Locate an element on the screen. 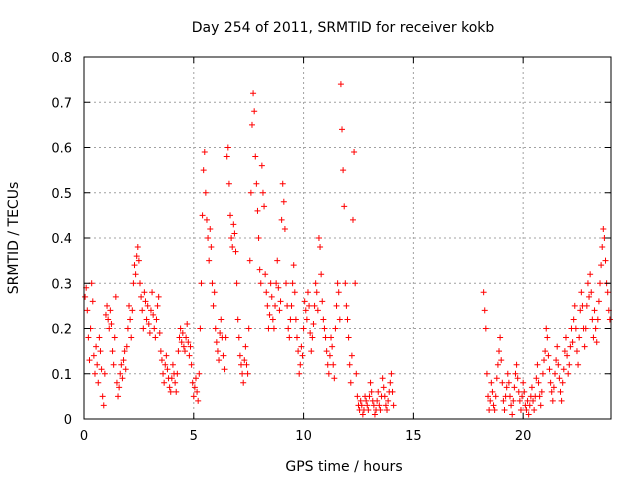  y-tick-label-4: 0.4 is located at coordinates (61, 239).